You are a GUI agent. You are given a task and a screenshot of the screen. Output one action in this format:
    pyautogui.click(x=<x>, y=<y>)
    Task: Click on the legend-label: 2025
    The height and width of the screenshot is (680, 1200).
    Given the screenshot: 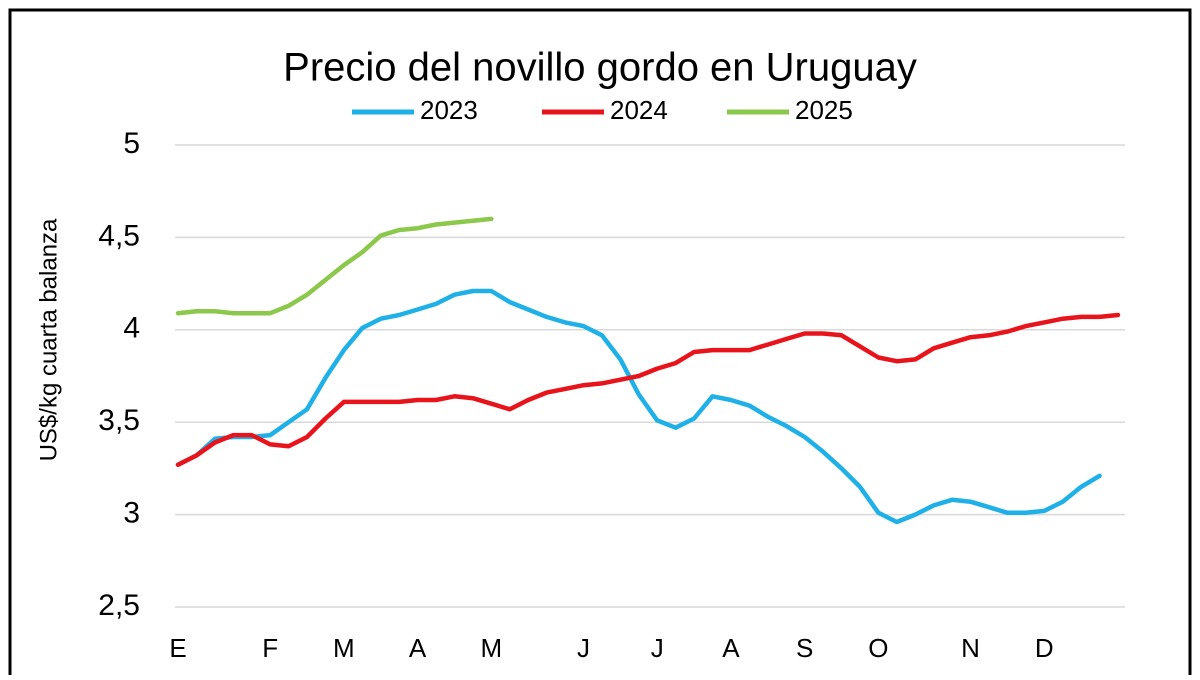 What is the action you would take?
    pyautogui.click(x=824, y=110)
    